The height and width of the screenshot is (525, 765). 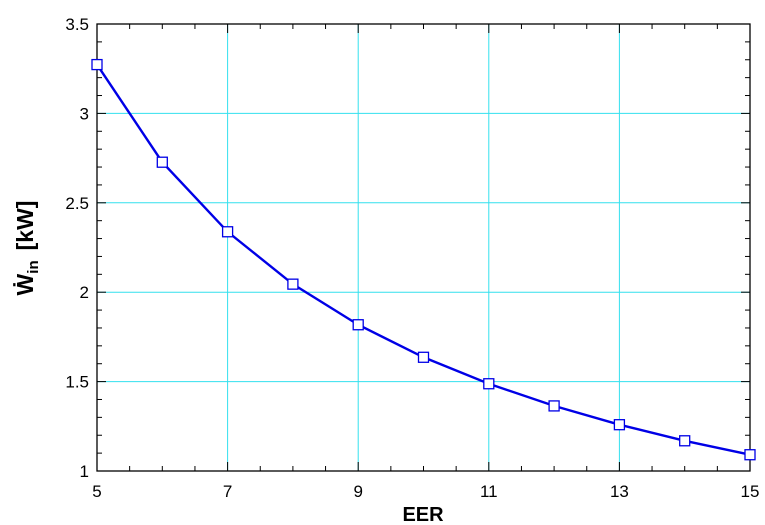 I want to click on y-axis-title-sub: in, so click(x=33, y=266).